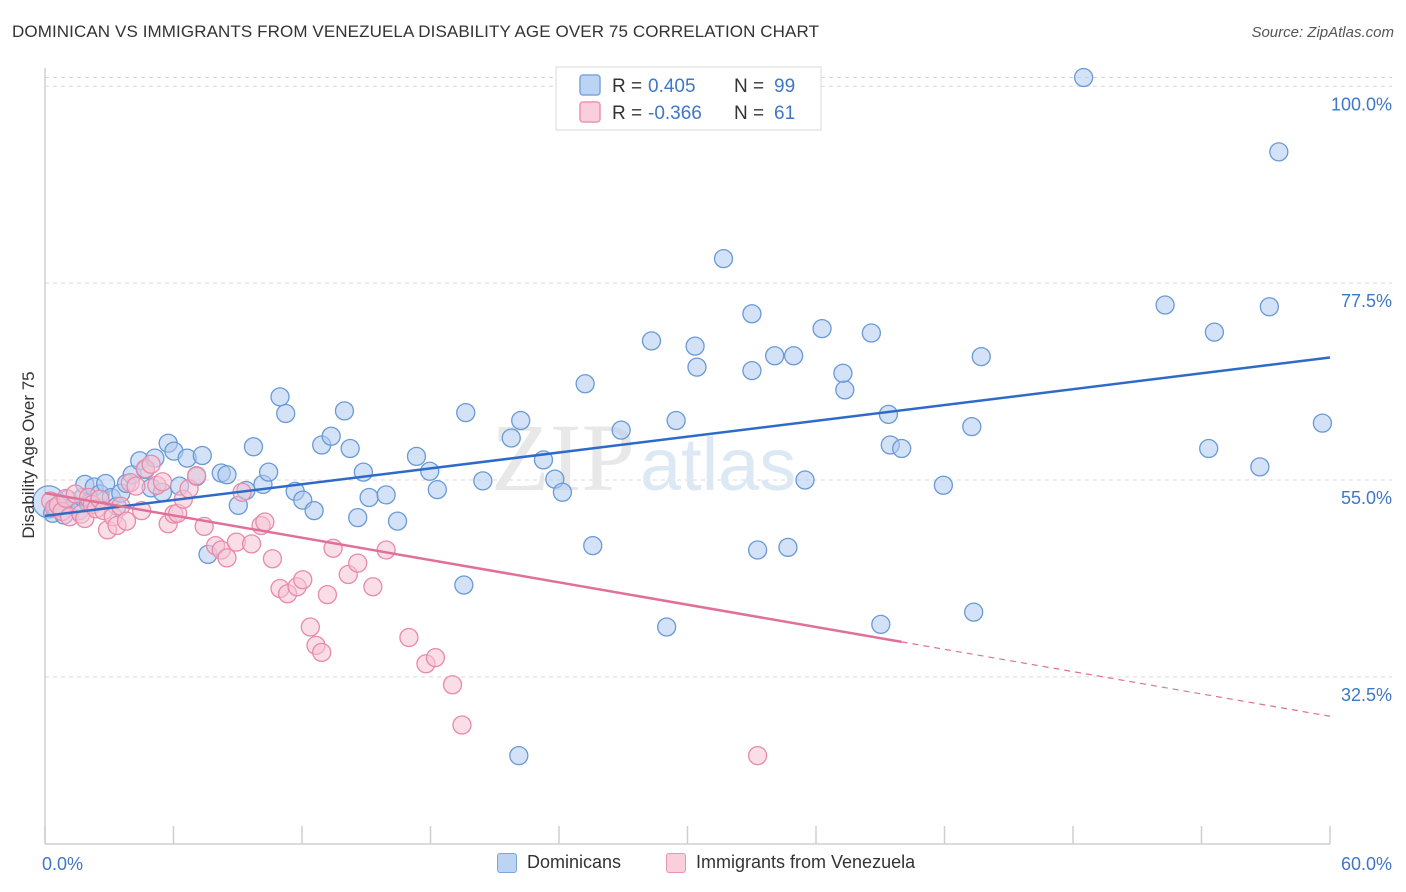  What do you see at coordinates (1116, 679) in the screenshot?
I see `venezuela-trend-line-extension` at bounding box center [1116, 679].